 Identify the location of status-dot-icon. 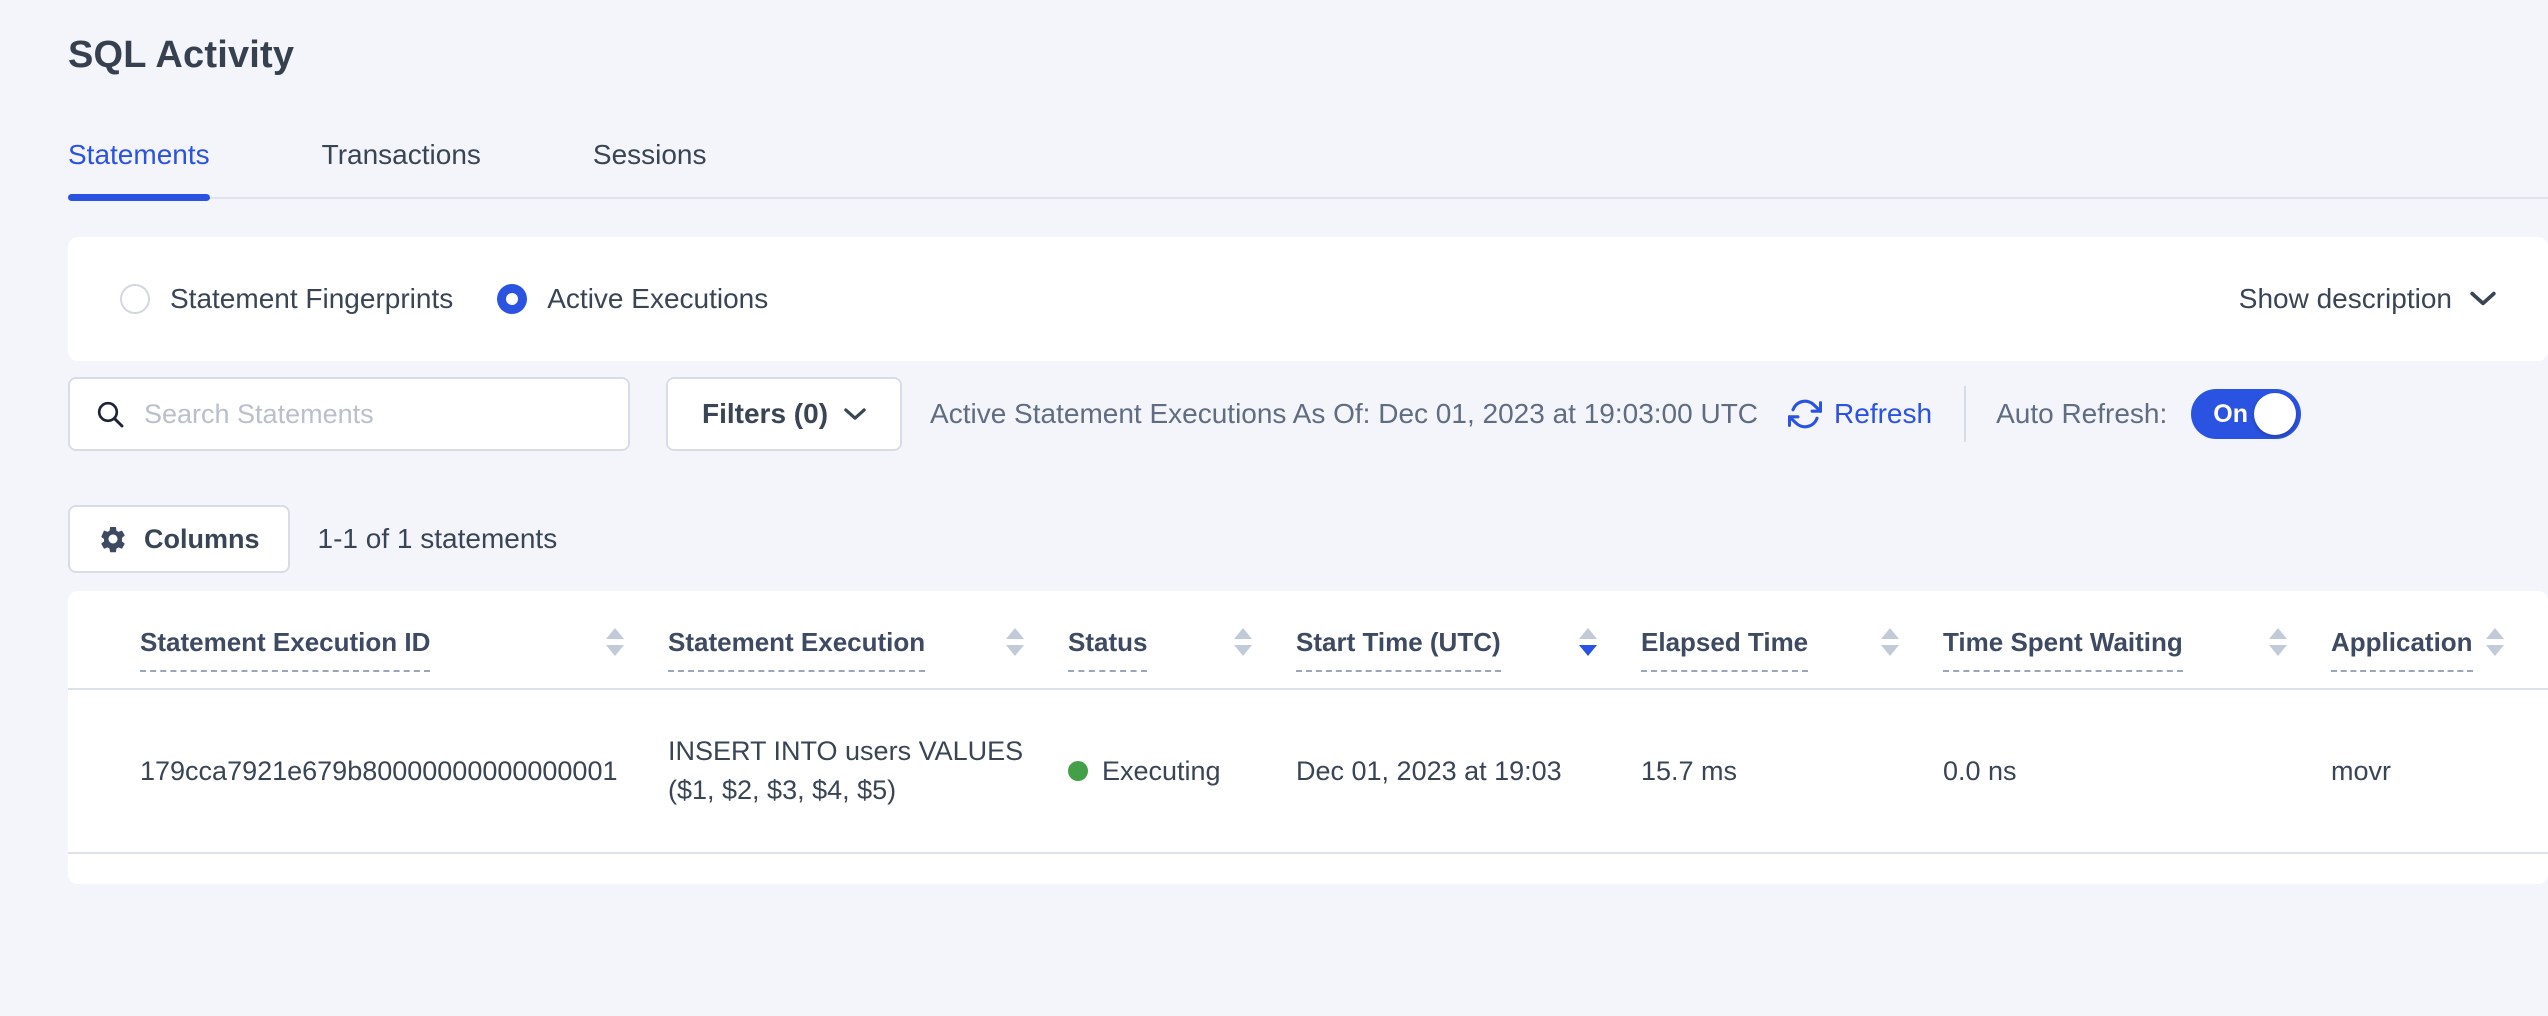
(1078, 771).